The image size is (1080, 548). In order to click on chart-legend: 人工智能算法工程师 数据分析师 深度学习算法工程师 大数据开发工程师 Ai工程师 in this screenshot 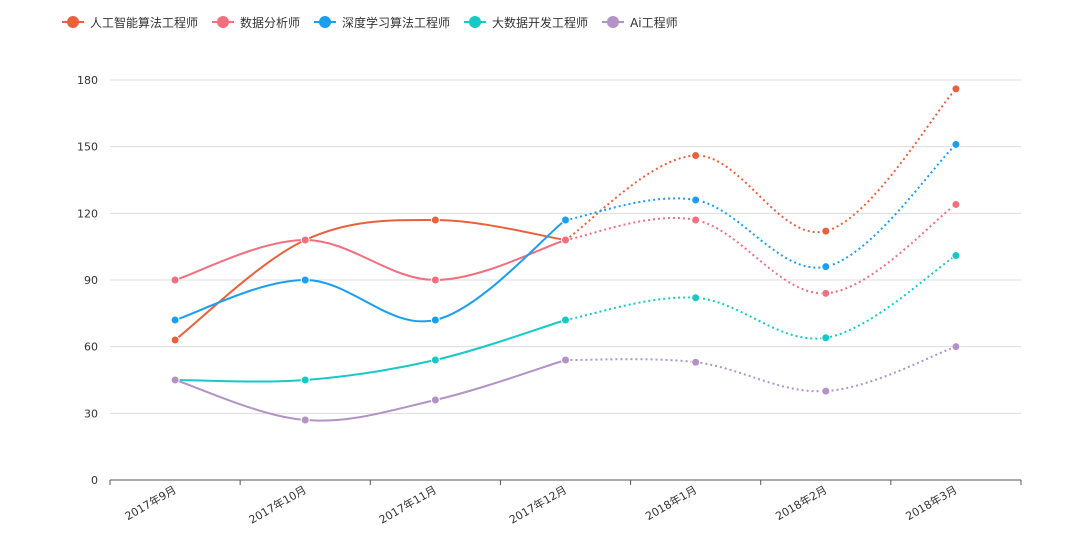, I will do `click(377, 22)`.